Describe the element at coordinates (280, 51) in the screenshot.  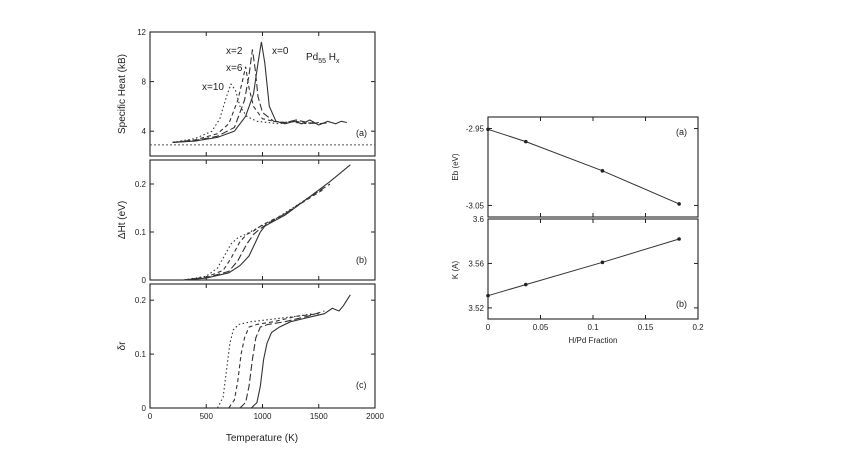
I see `series-label-x0: x=0` at that location.